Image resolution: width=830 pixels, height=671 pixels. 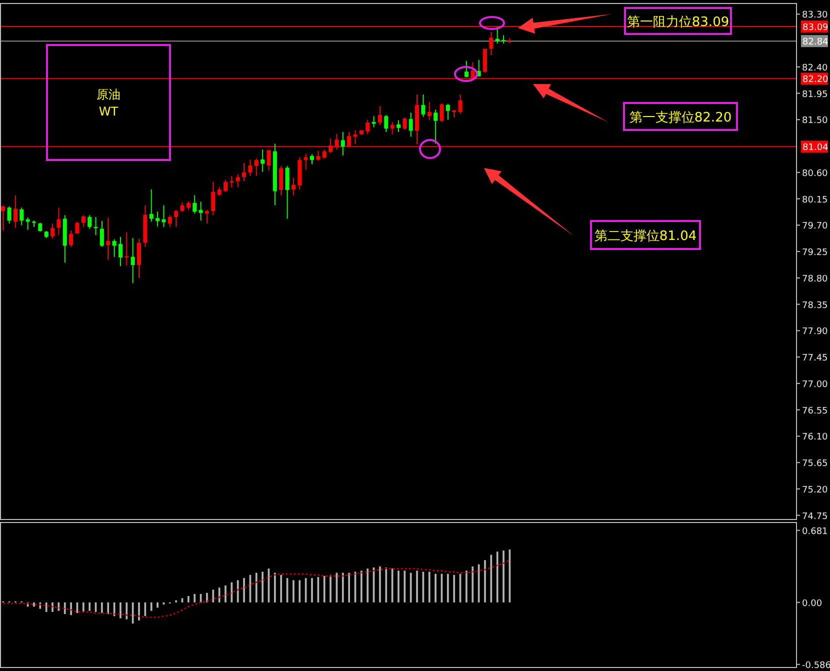 What do you see at coordinates (815, 464) in the screenshot?
I see `y-tick-label: 75.65` at bounding box center [815, 464].